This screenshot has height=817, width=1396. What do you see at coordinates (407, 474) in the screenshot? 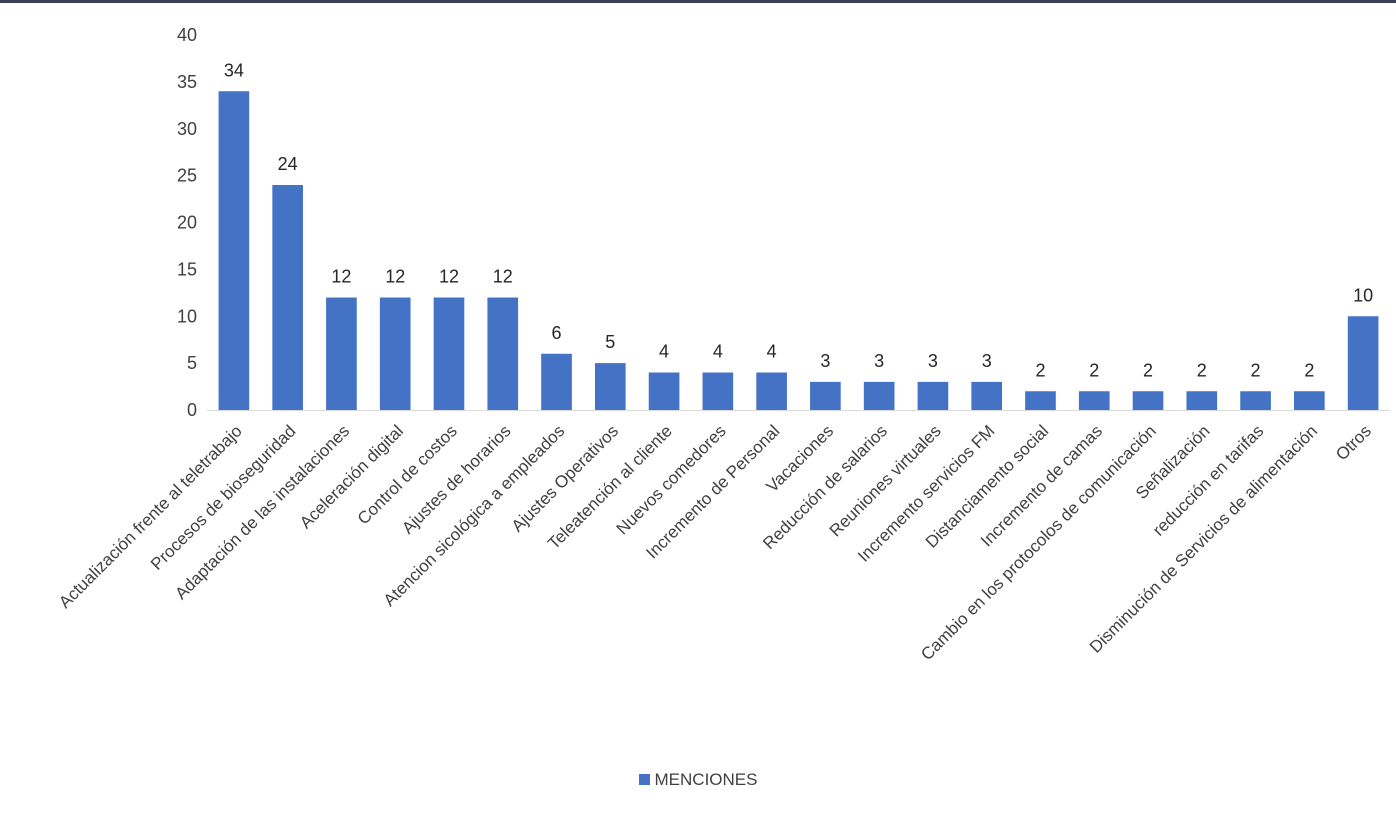
I see `category-label: Control de costos` at bounding box center [407, 474].